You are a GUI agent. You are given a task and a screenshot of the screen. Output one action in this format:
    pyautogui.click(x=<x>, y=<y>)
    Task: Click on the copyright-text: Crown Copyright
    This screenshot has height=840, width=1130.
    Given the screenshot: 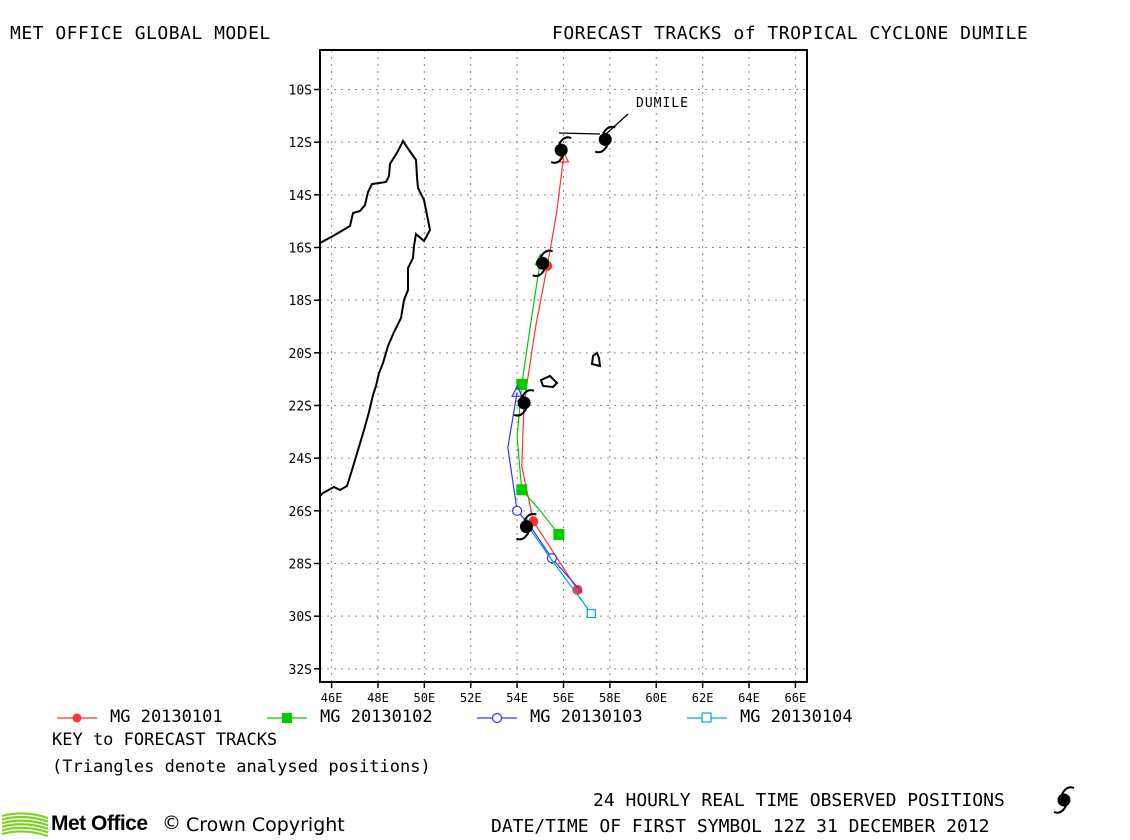 What is the action you would take?
    pyautogui.click(x=265, y=825)
    